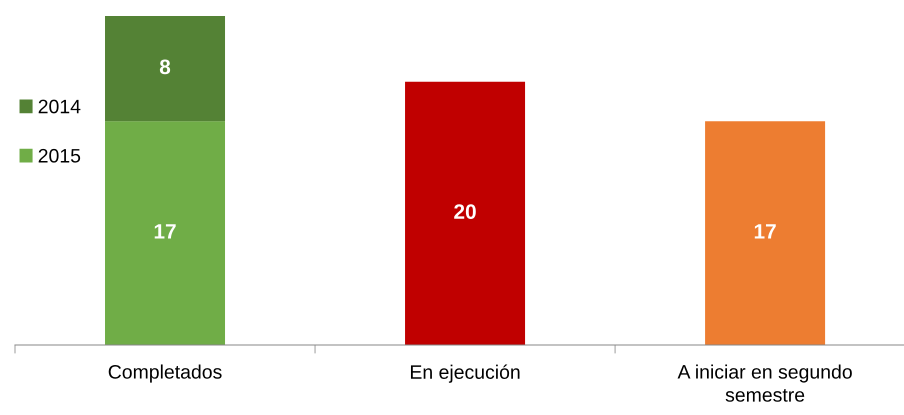 The height and width of the screenshot is (415, 904). I want to click on x-tick-label: Completados, so click(165, 373).